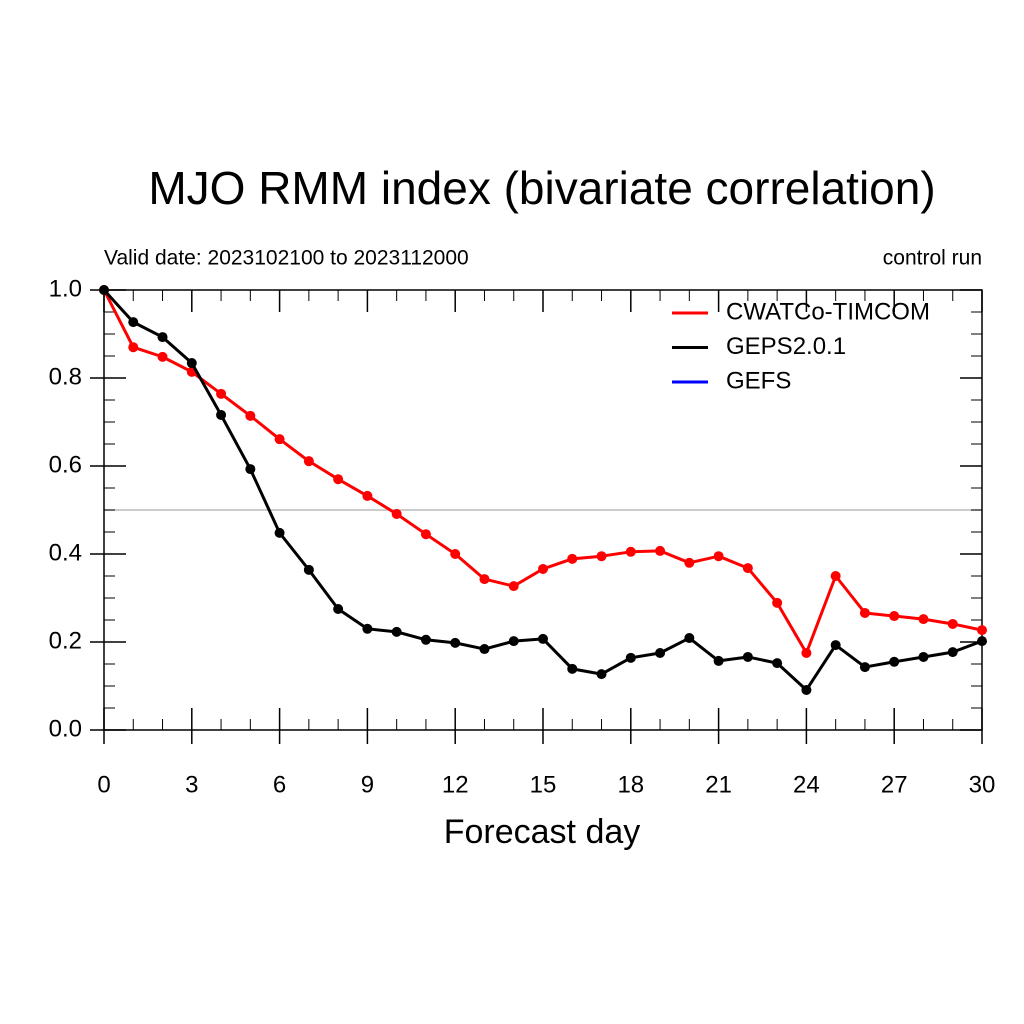 This screenshot has width=1024, height=1024. Describe the element at coordinates (65, 552) in the screenshot. I see `y-tick-label: 0.4` at that location.